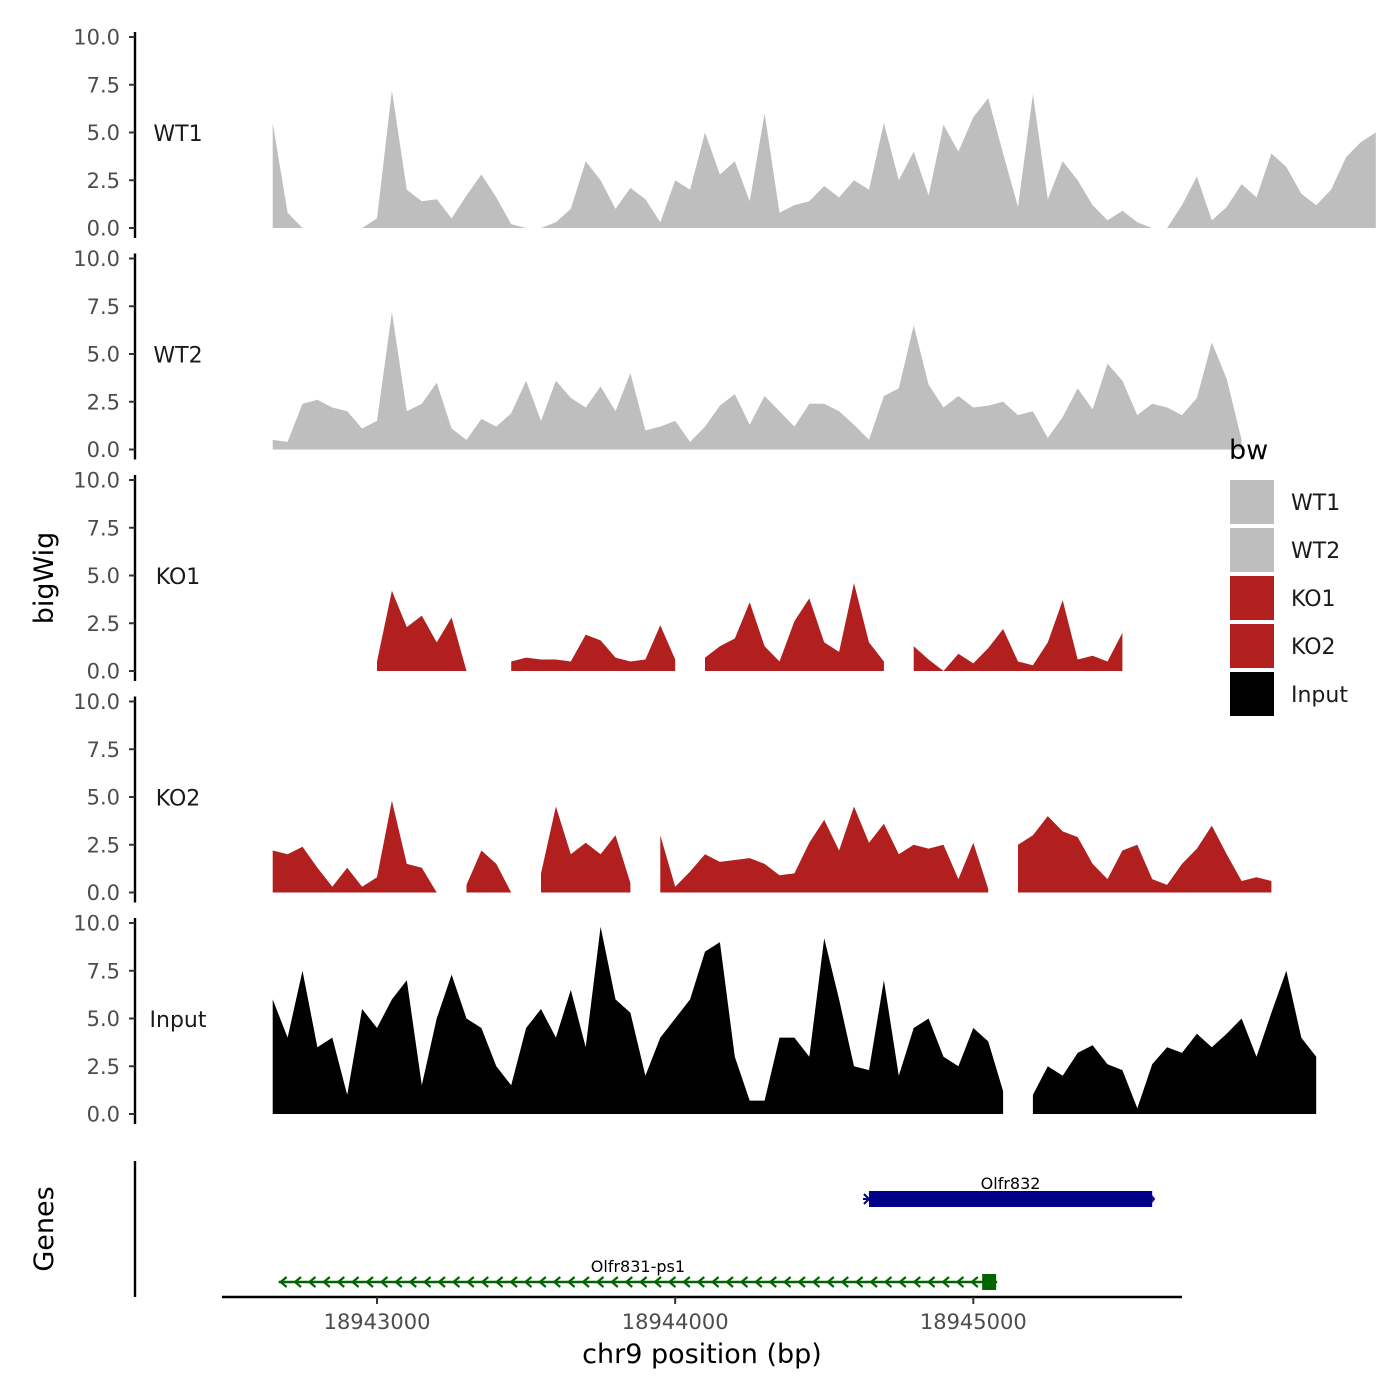 Image resolution: width=1400 pixels, height=1400 pixels. Describe the element at coordinates (1252, 598) in the screenshot. I see `legend-key-ko1` at that location.